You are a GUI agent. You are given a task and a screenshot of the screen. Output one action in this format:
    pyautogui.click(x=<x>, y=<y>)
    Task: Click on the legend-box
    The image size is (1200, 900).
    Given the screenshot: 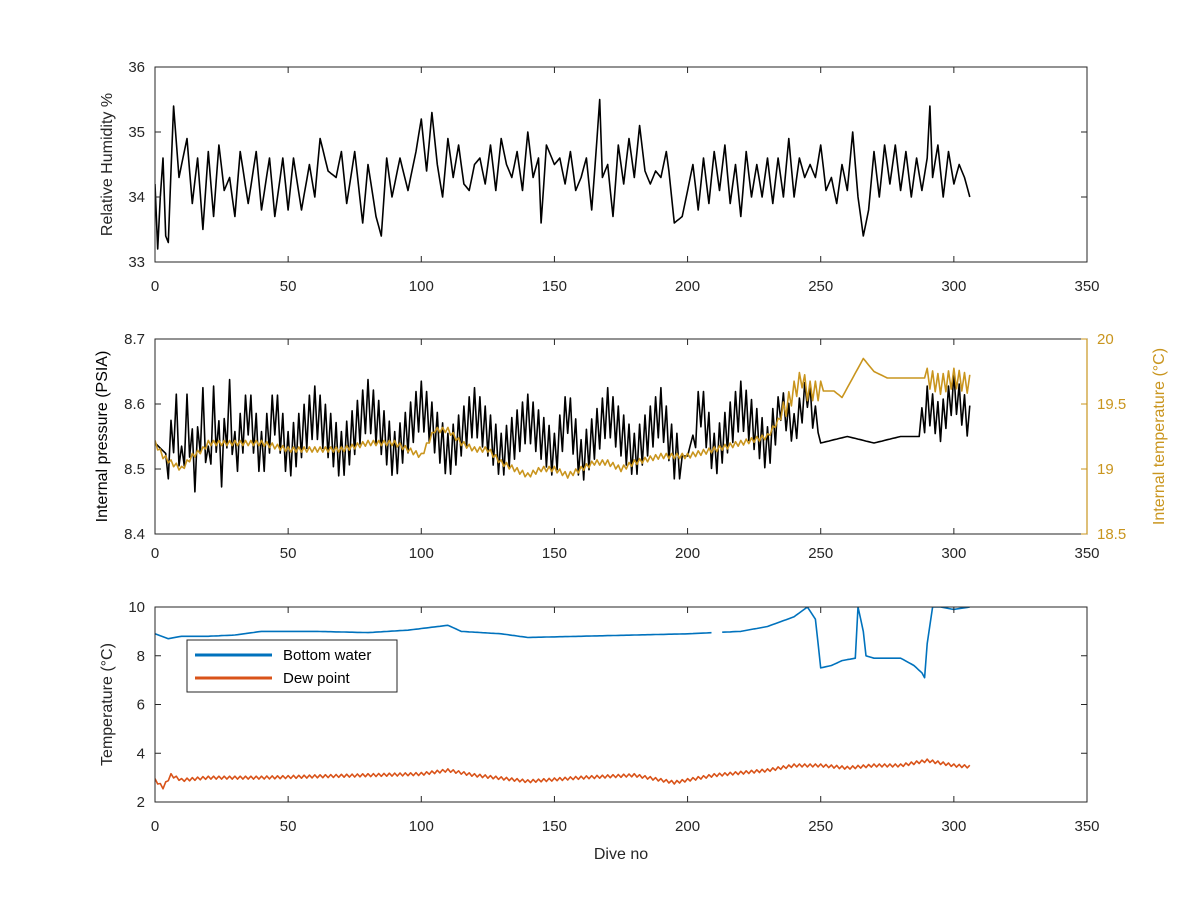 What is the action you would take?
    pyautogui.click(x=292, y=666)
    